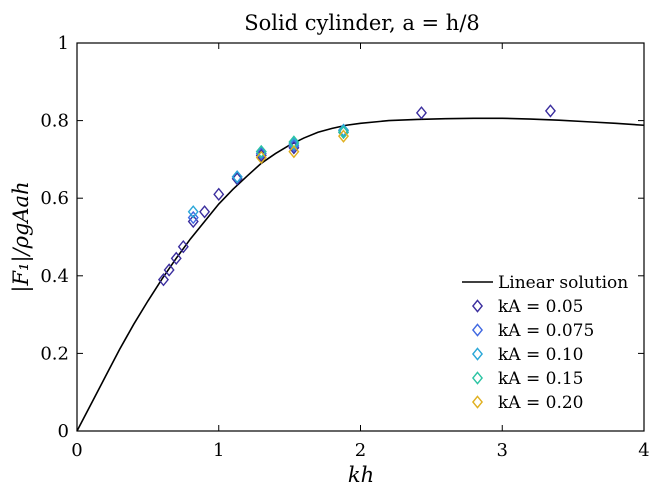 The image size is (650, 489). I want to click on legend-label: kA = 0.075, so click(546, 331).